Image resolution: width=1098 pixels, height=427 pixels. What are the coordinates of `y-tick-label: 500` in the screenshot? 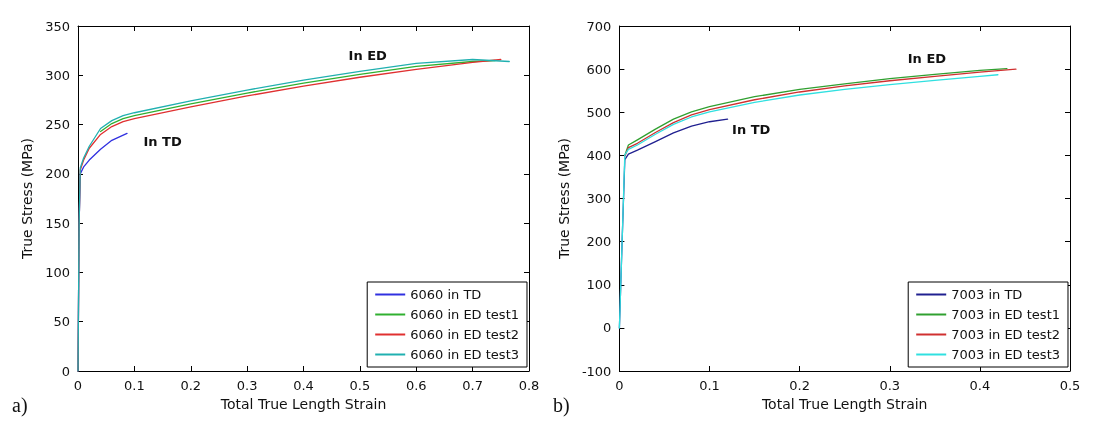 It's located at (599, 112).